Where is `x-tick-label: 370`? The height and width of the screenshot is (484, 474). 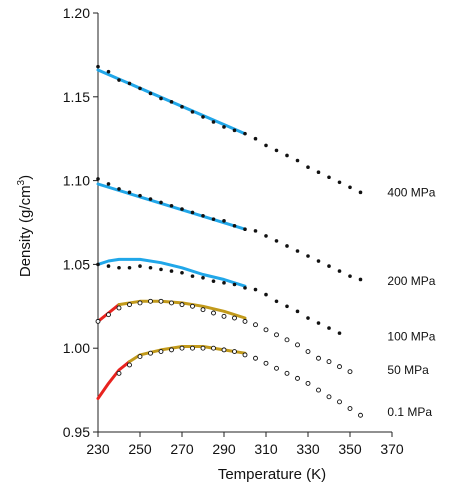
x-tick-label: 370 is located at coordinates (392, 449).